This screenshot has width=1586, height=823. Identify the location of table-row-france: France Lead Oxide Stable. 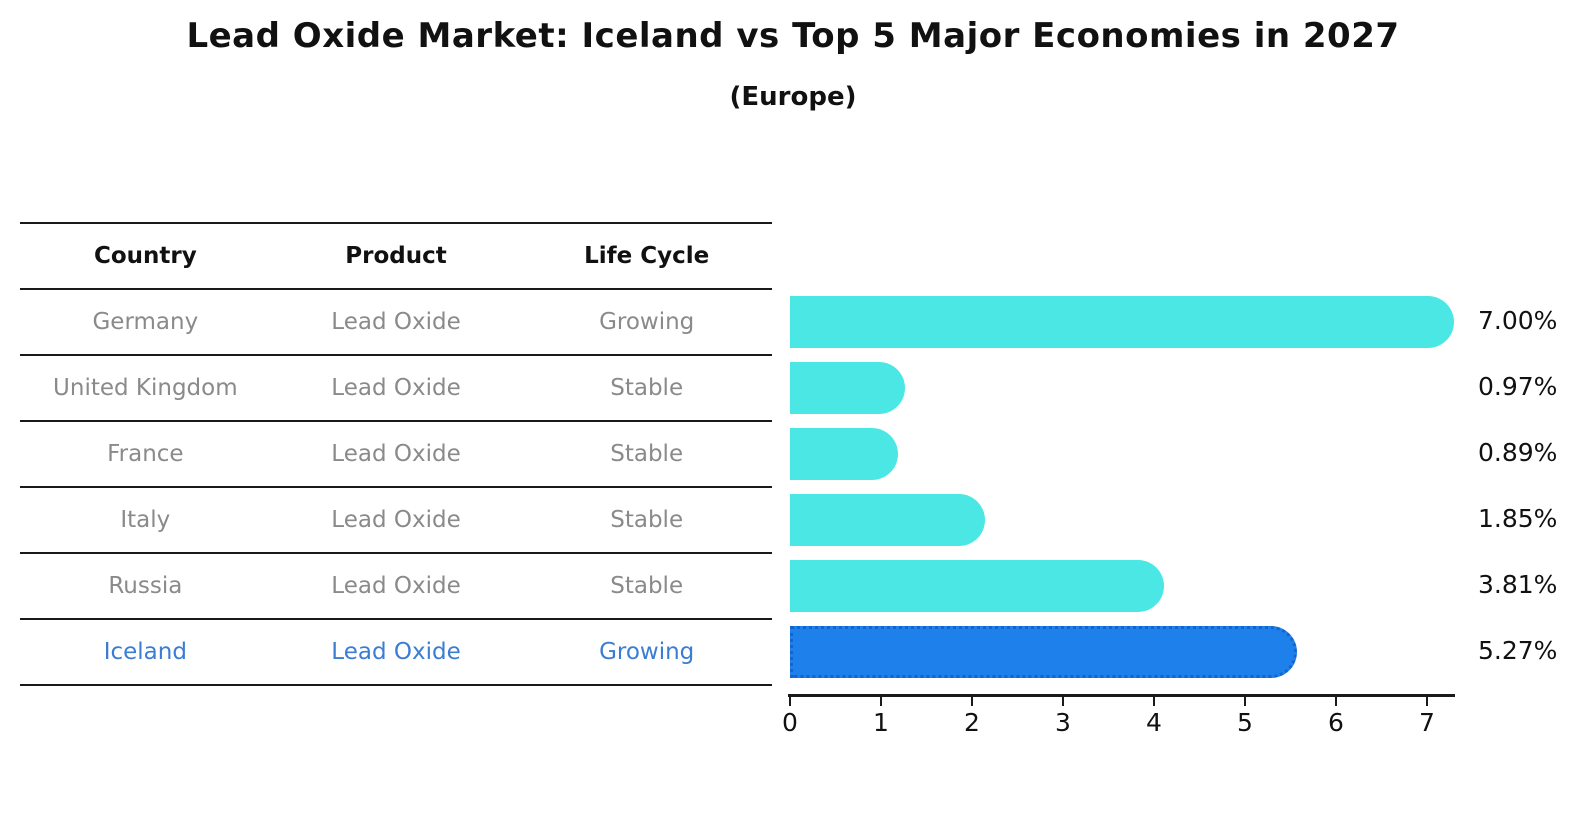
(396, 455).